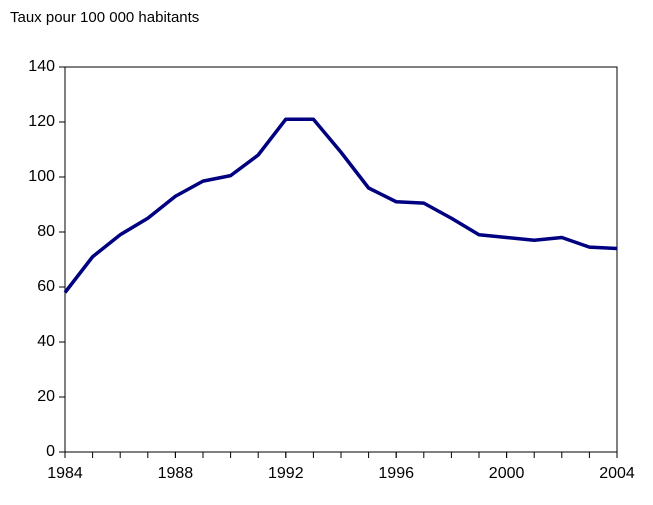 The image size is (653, 505). What do you see at coordinates (507, 473) in the screenshot?
I see `x-tick-label: 2000` at bounding box center [507, 473].